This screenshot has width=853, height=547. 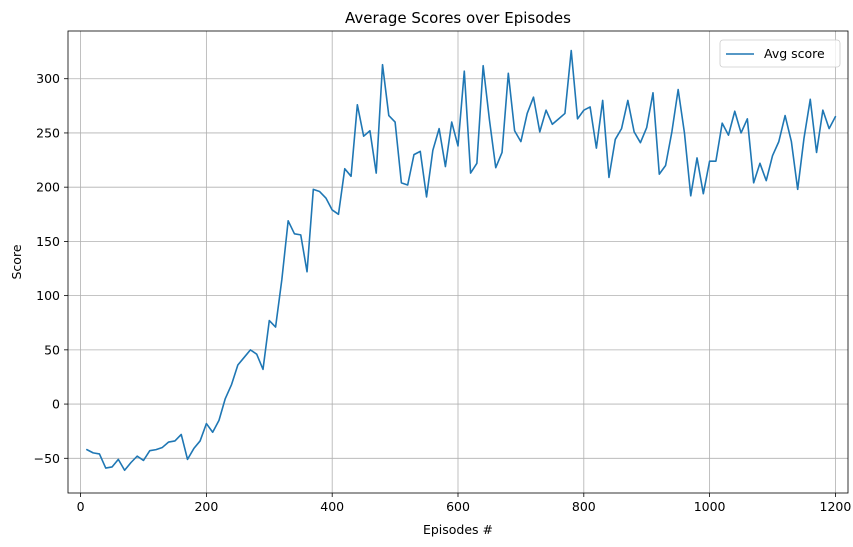 I want to click on x-tick-label: 1000, so click(x=710, y=506).